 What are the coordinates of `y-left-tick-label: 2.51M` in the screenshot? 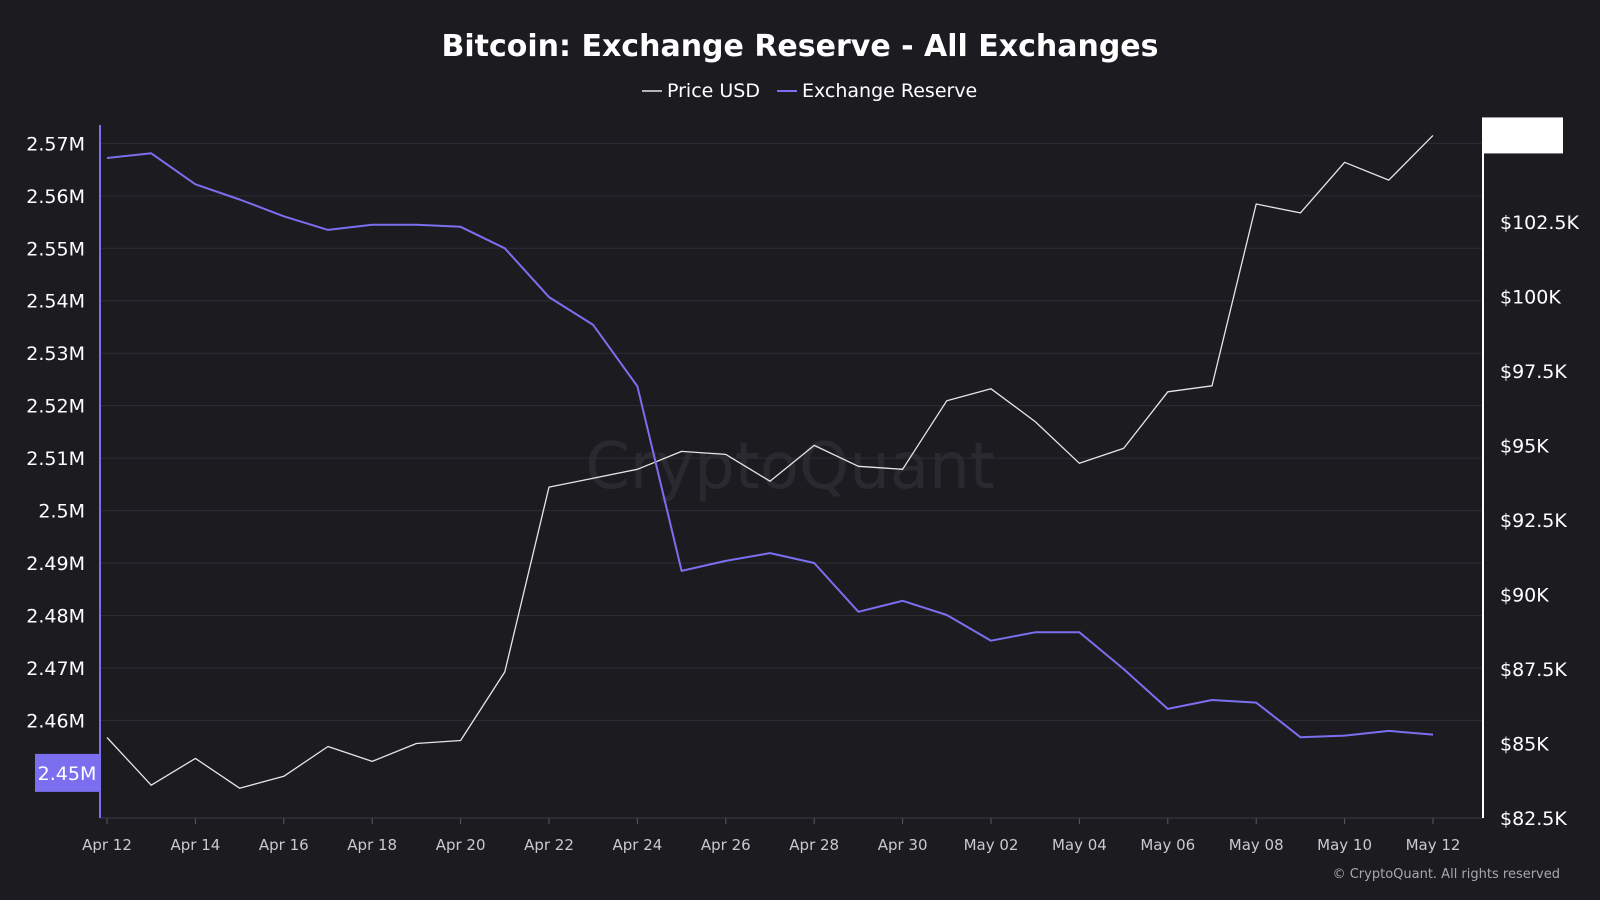 It's located at (55, 459).